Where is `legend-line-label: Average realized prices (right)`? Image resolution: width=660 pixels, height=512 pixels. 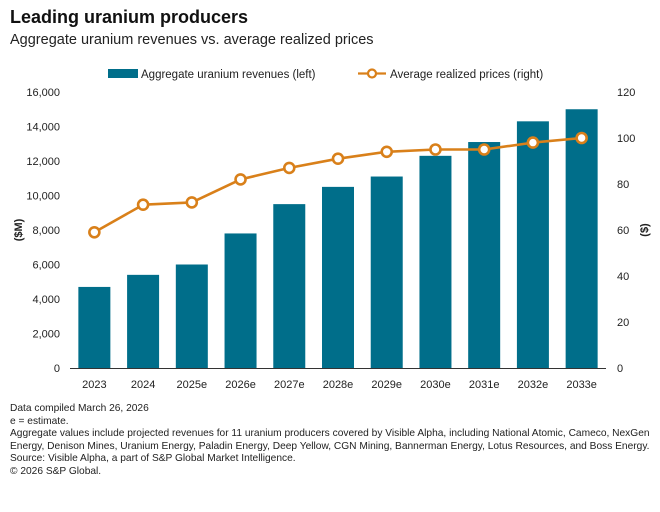 legend-line-label: Average realized prices (right) is located at coordinates (466, 75).